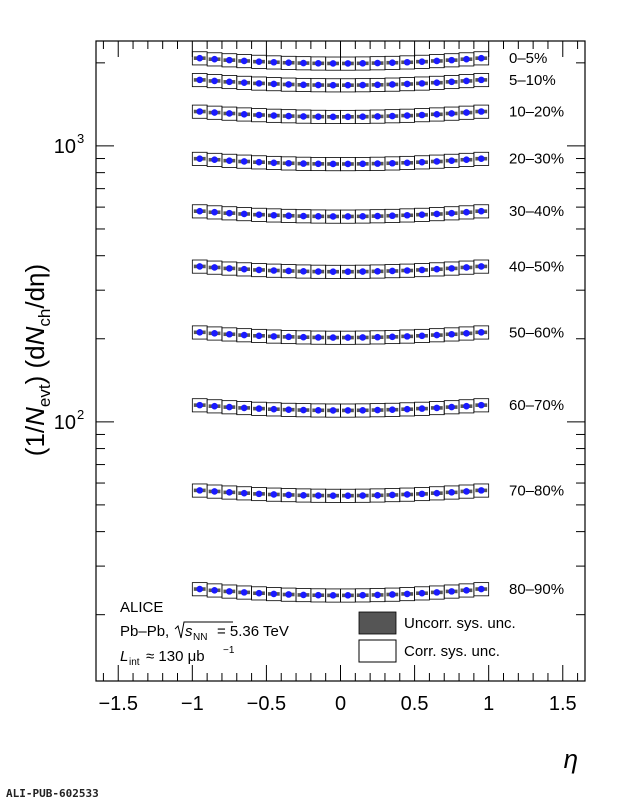 This screenshot has width=620, height=803. Describe the element at coordinates (204, 632) in the screenshot. I see `system-label: Pb–Pb, s NN = 5.36 TeV` at that location.